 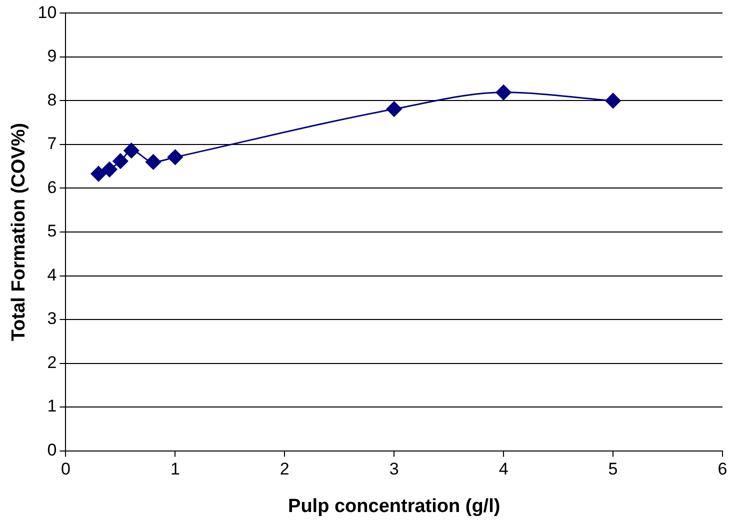 What do you see at coordinates (613, 469) in the screenshot?
I see `x-tick-label: 5` at bounding box center [613, 469].